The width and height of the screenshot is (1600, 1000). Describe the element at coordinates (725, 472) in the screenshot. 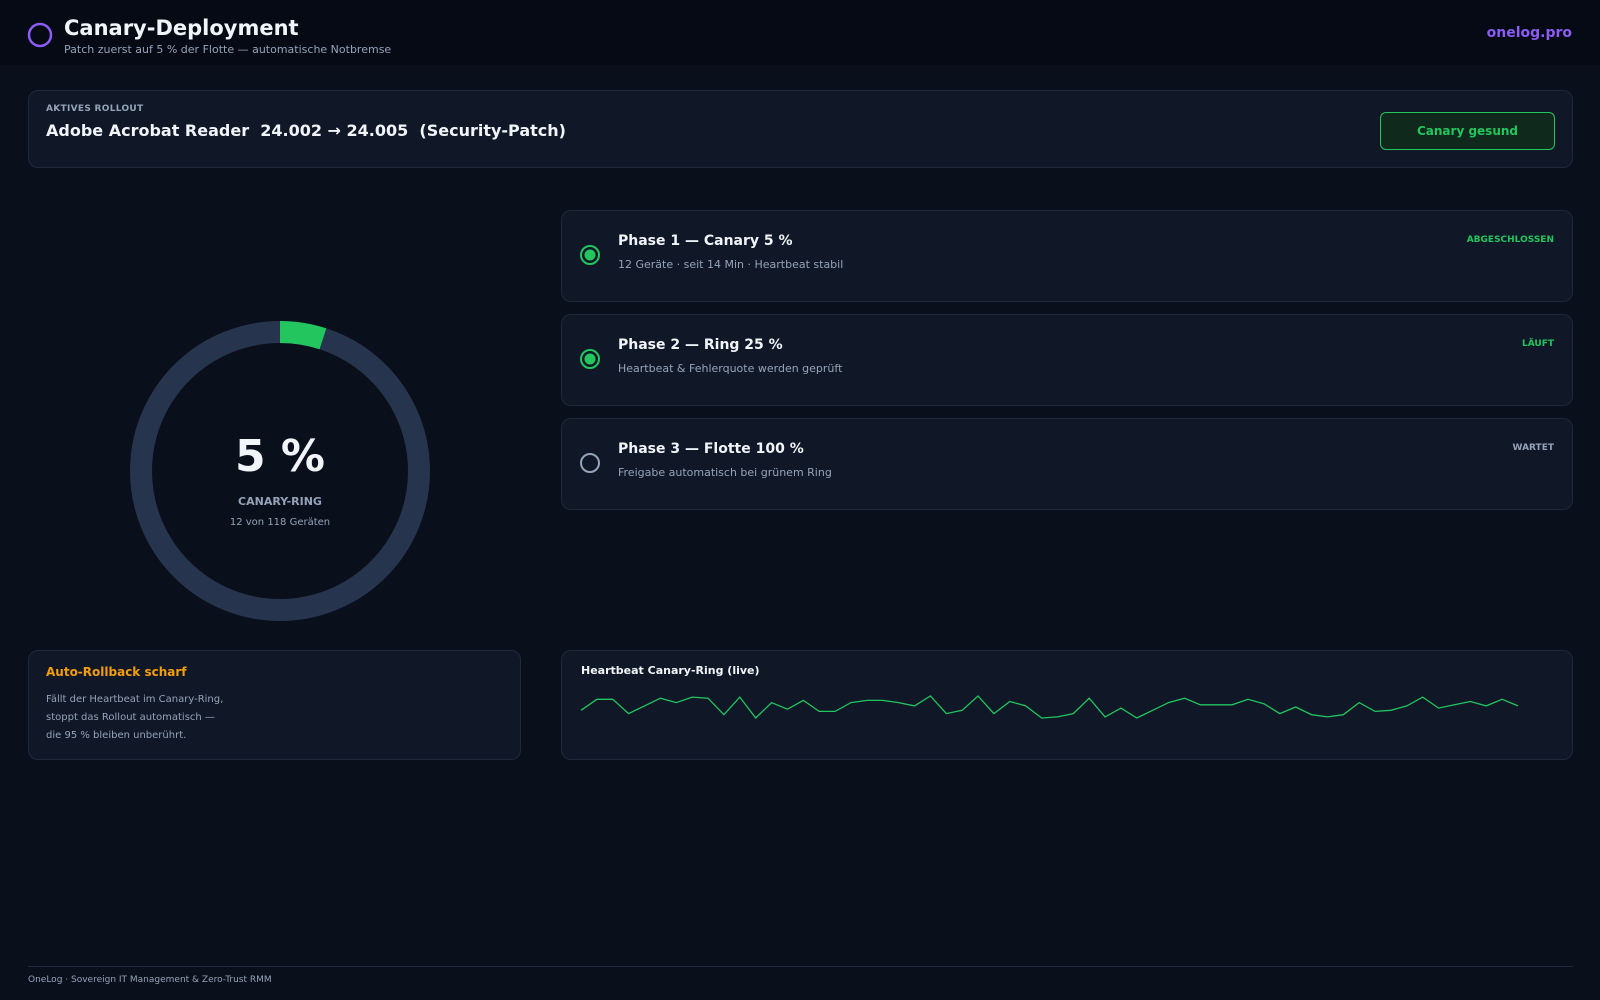

I see `phase-detail: Freigabe automatisch bei grünem Ring` at that location.